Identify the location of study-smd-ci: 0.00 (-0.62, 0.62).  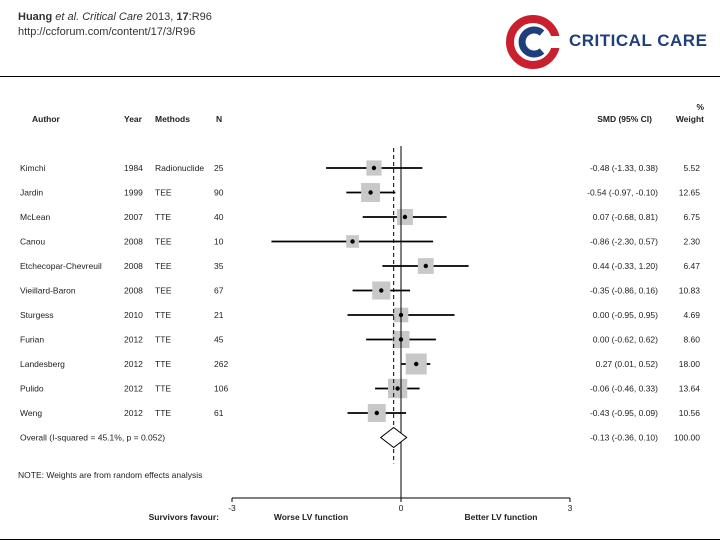
(625, 340).